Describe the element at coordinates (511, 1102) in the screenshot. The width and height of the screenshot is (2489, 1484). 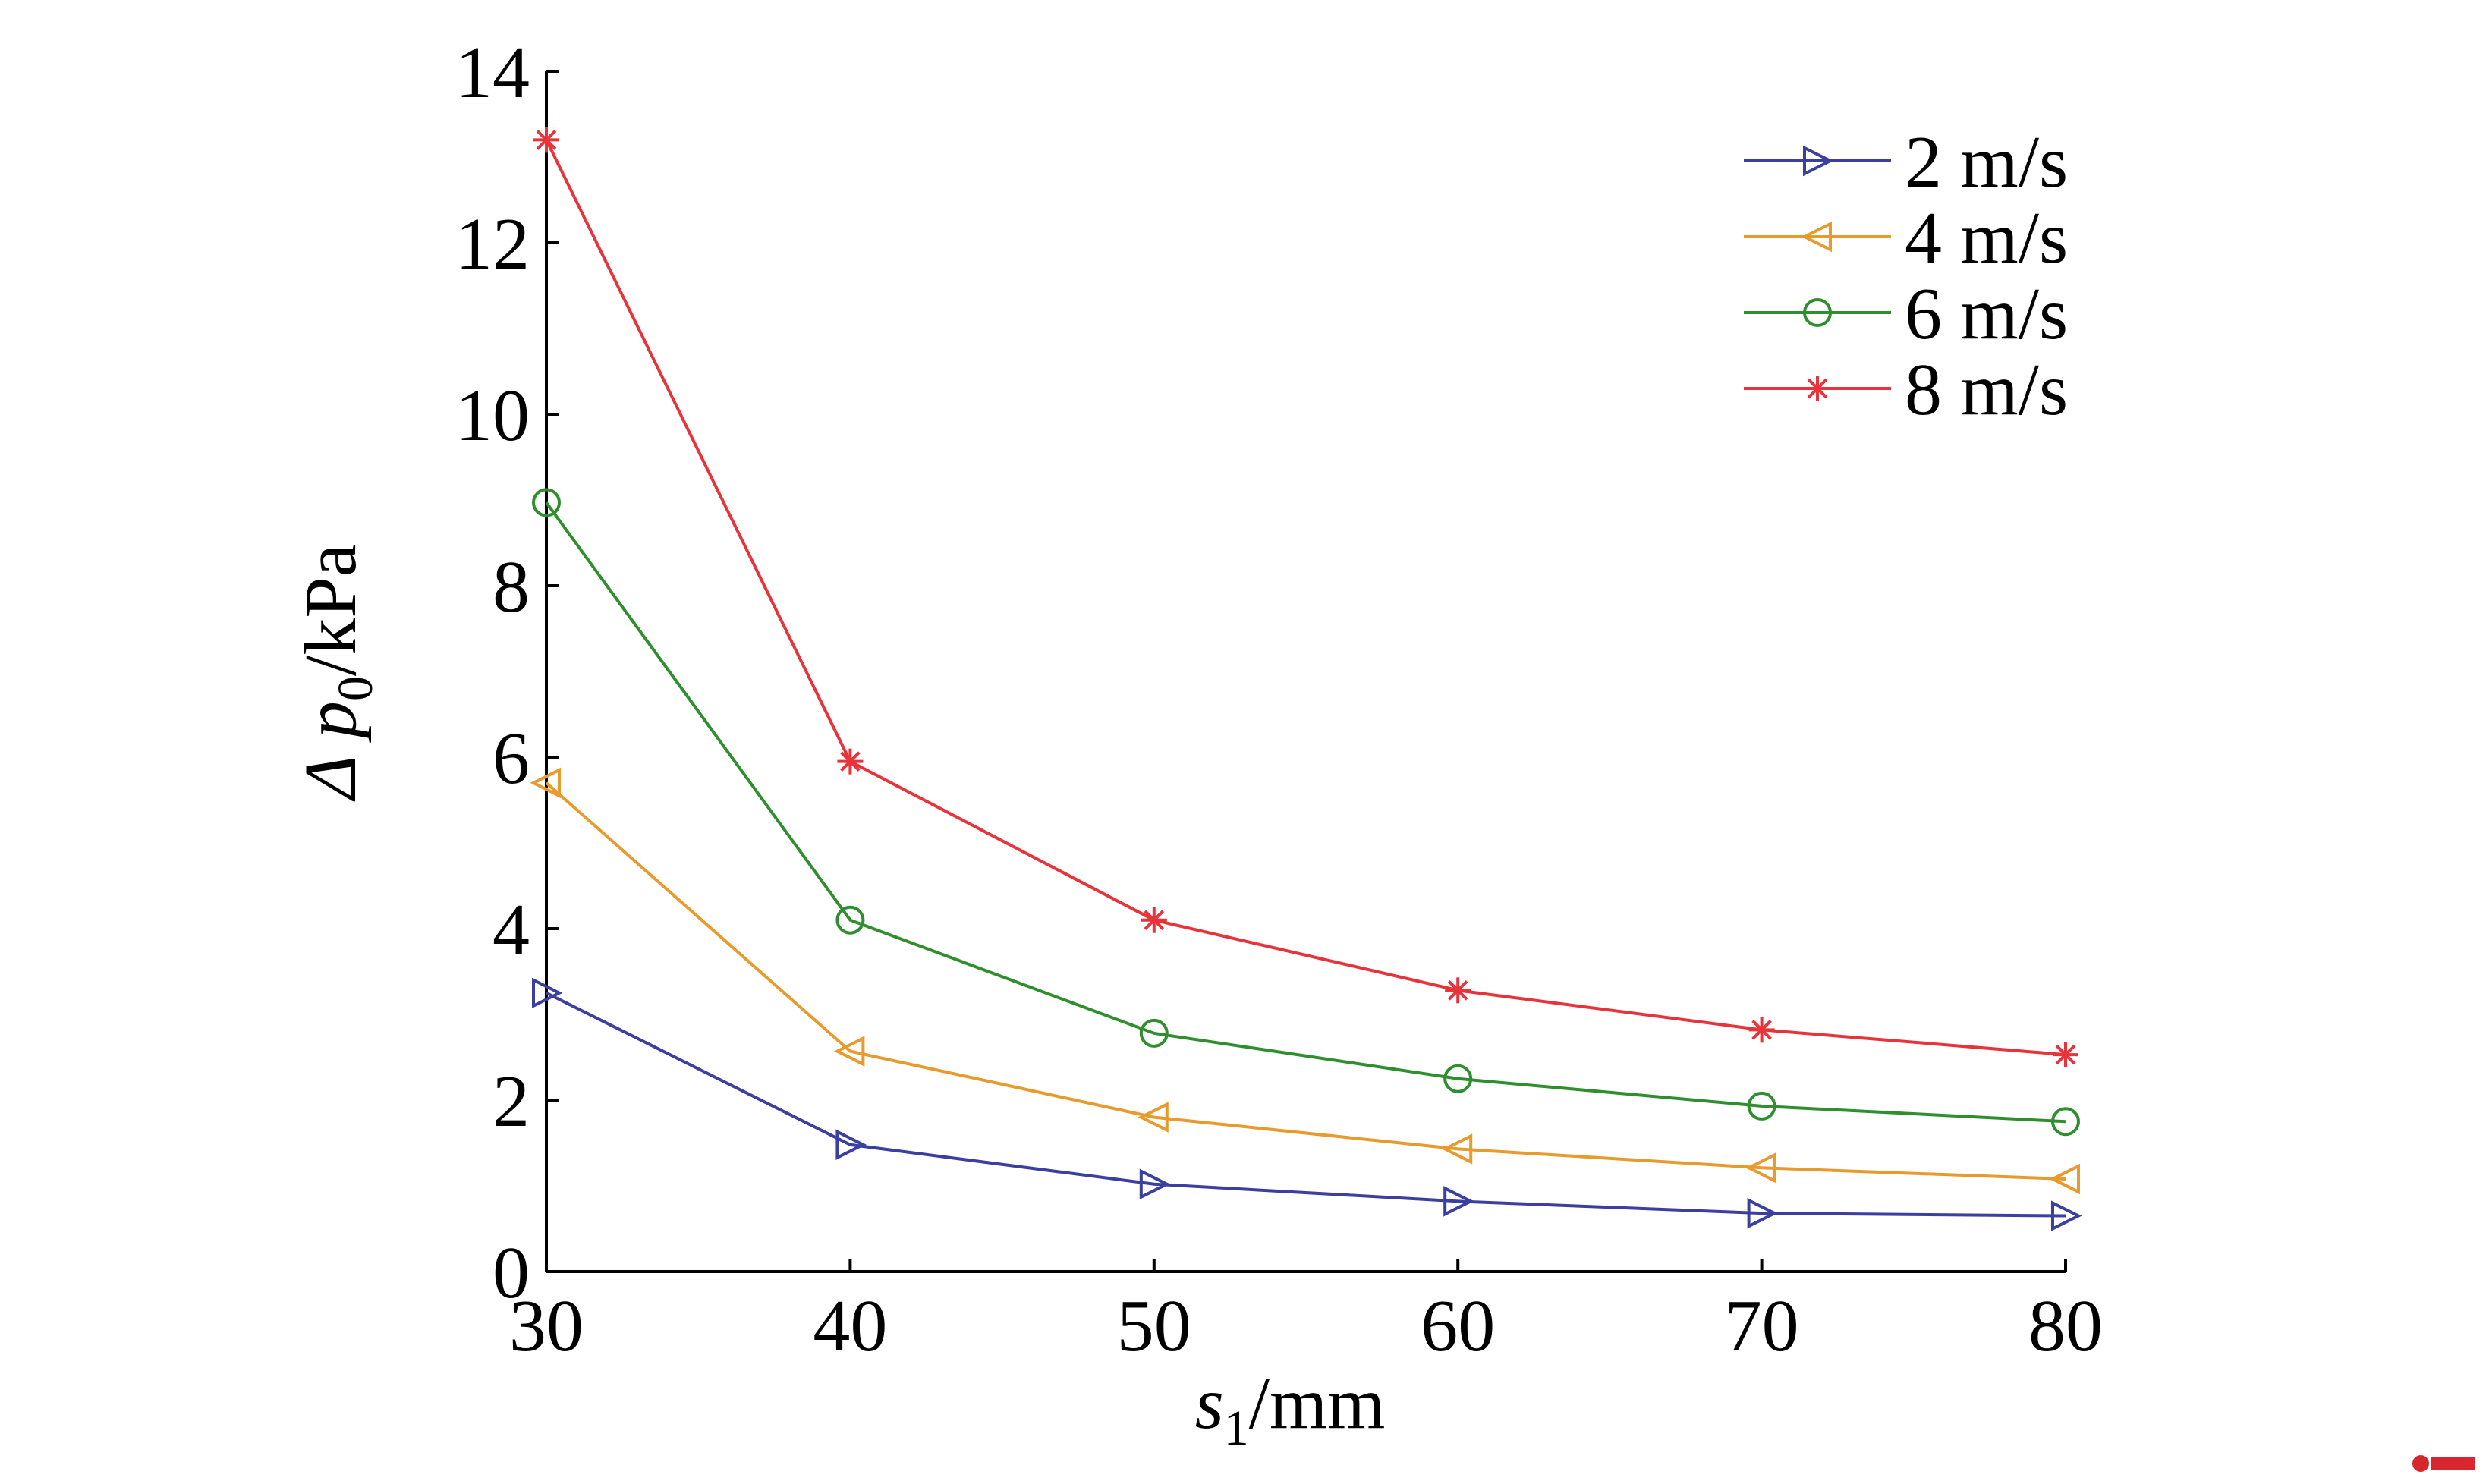
I see `y-tick-label: 2` at that location.